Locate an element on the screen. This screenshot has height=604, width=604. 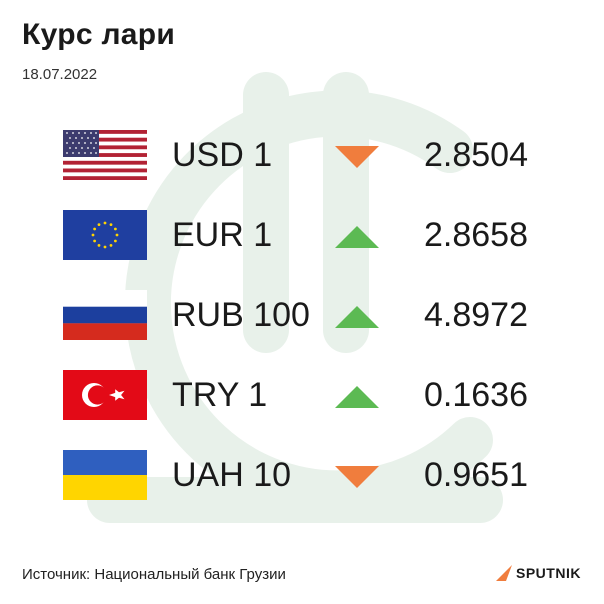
rate-value: 4.8972 is located at coordinates (476, 315).